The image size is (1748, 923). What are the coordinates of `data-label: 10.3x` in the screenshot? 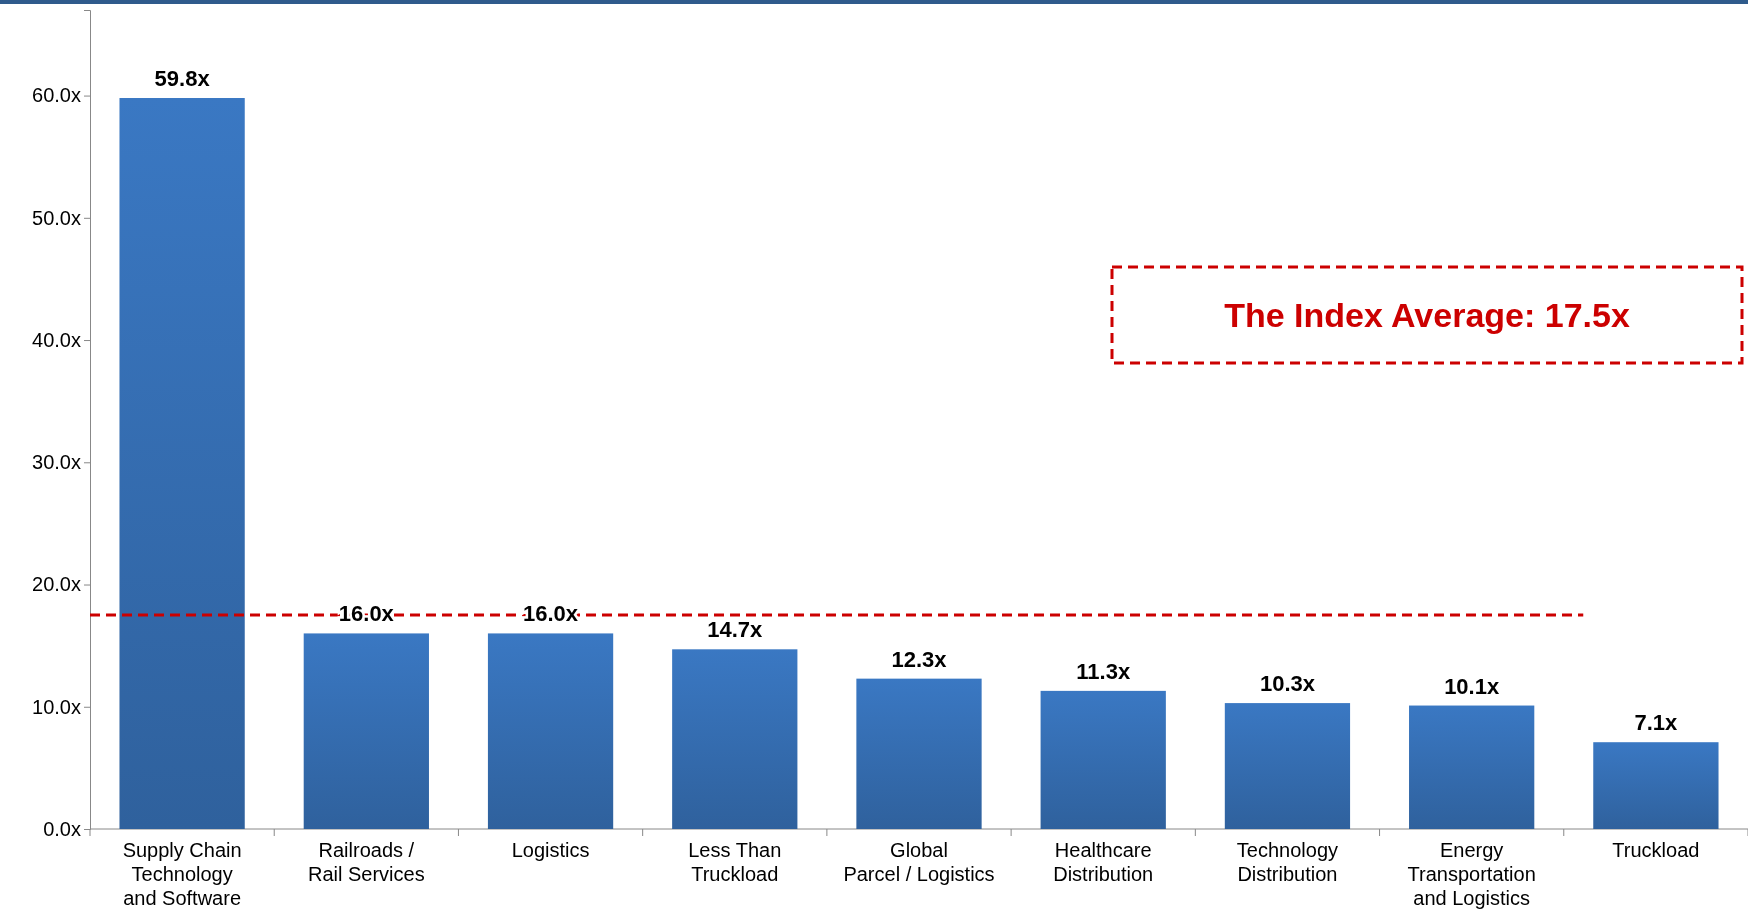 It's located at (1287, 684).